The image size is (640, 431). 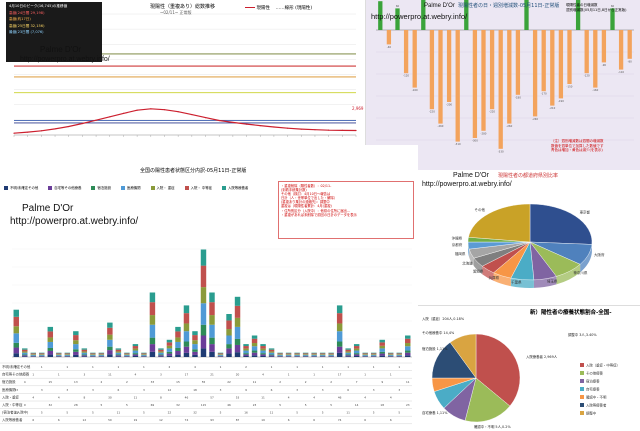 What do you see at coordinates (435, 412) in the screenshot?
I see `pie-data-label: 自宅療養 1,11%` at bounding box center [435, 412].